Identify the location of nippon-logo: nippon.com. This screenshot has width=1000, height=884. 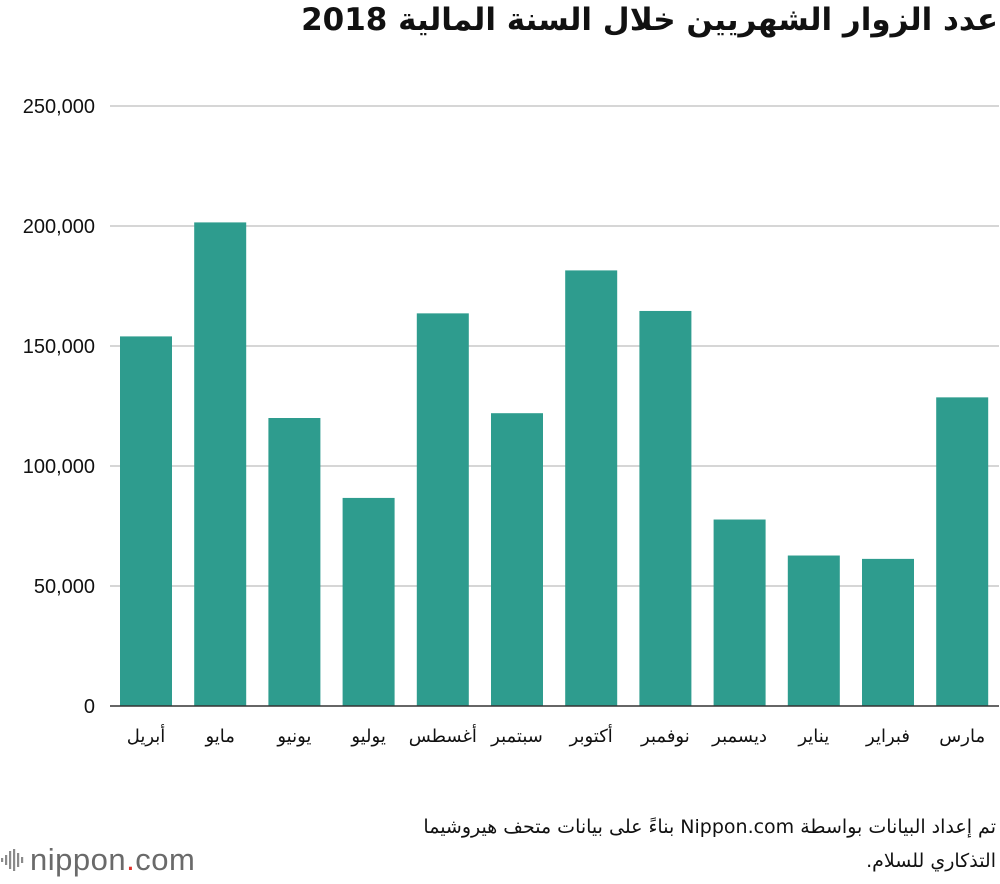
(97, 860).